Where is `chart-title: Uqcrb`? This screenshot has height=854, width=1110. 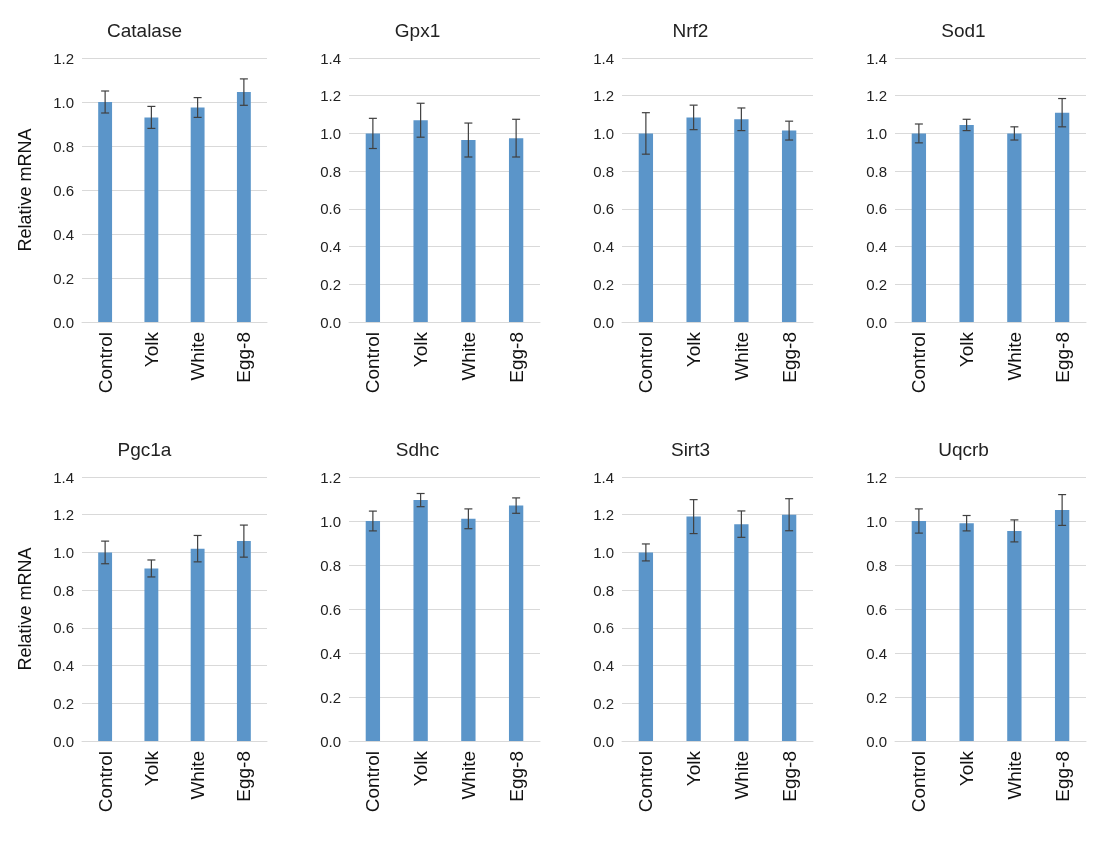
chart-title: Uqcrb is located at coordinates (963, 449).